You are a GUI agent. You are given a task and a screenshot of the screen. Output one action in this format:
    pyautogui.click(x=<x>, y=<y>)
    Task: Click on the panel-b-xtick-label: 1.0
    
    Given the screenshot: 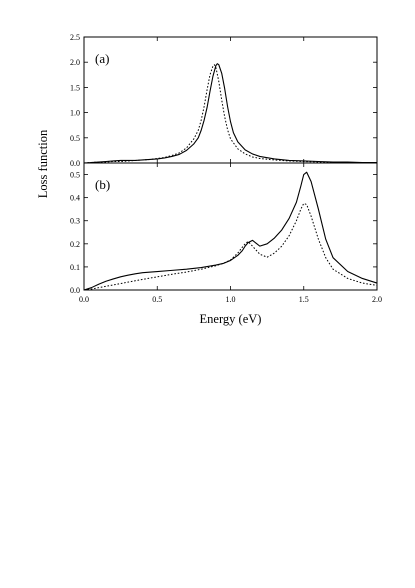 What is the action you would take?
    pyautogui.click(x=231, y=299)
    